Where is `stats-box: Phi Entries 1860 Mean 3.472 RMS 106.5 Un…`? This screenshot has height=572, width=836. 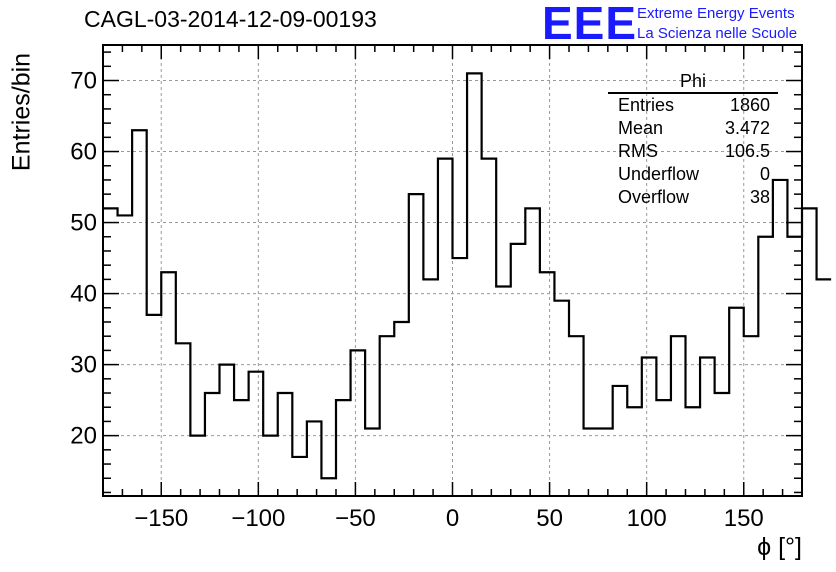
stats-box: Phi Entries 1860 Mean 3.472 RMS 106.5 Un… is located at coordinates (693, 140).